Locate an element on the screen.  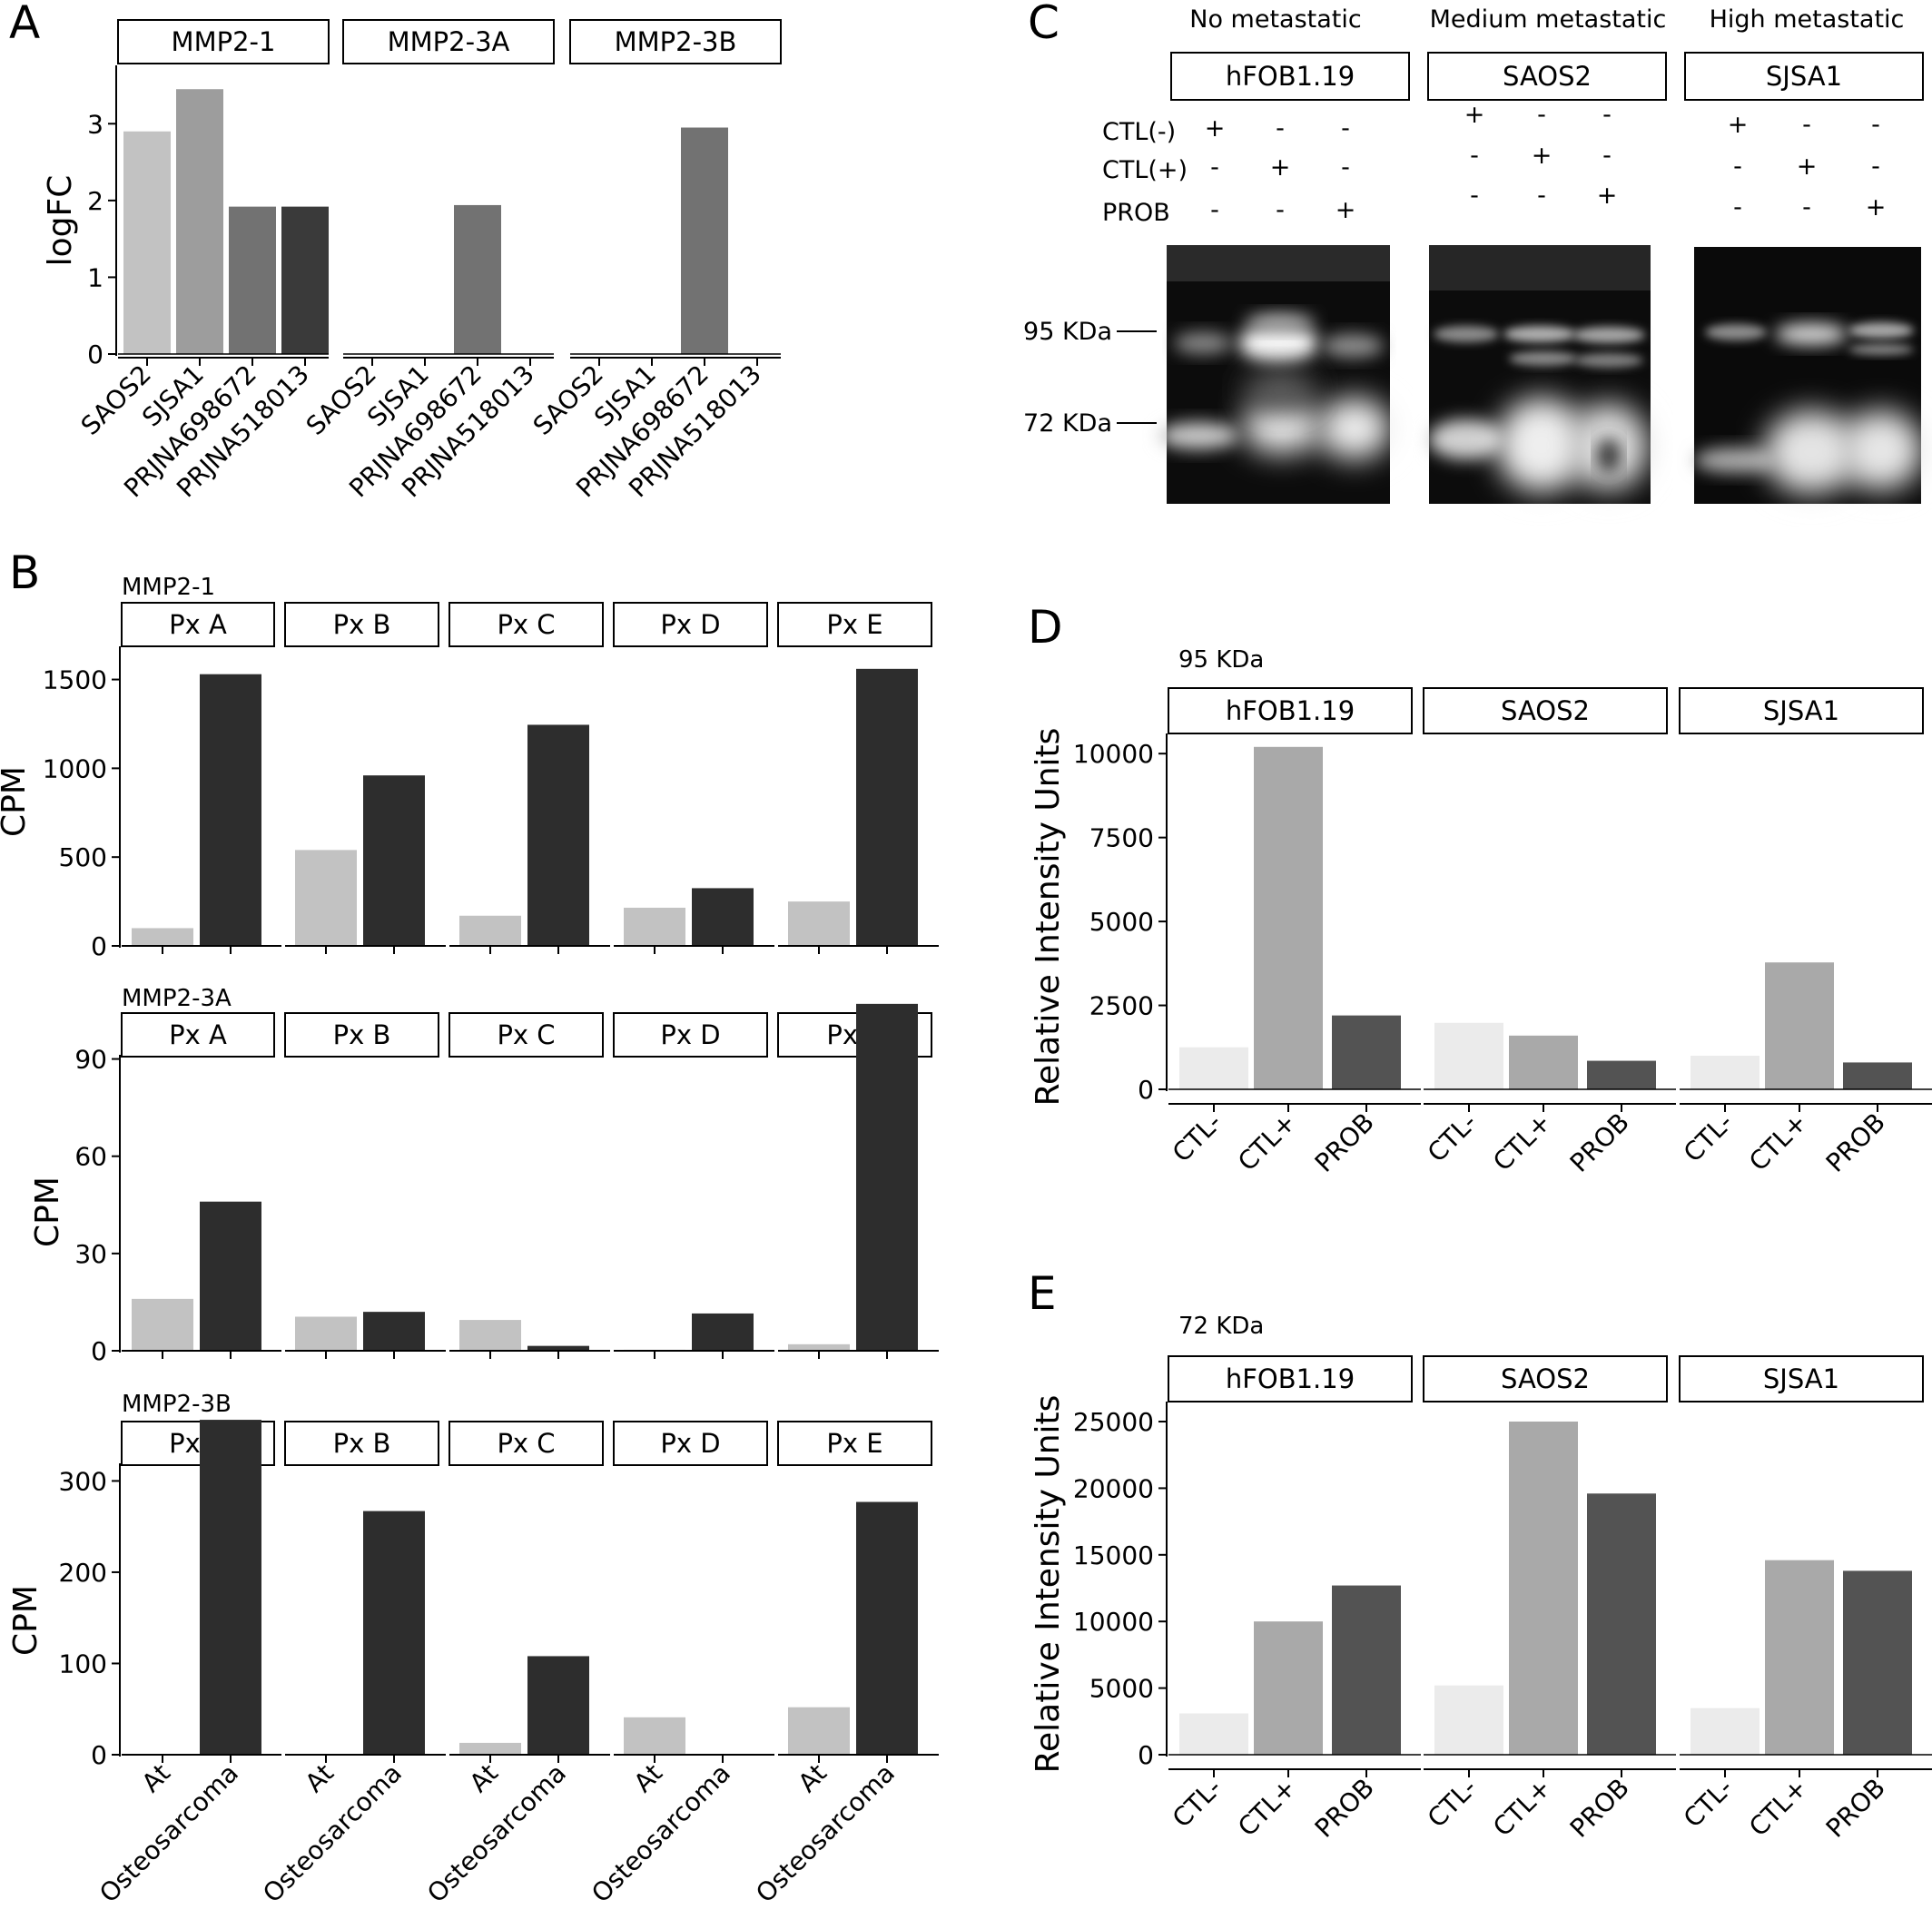
panel-b-row1-strip-label: Px B is located at coordinates (362, 624).